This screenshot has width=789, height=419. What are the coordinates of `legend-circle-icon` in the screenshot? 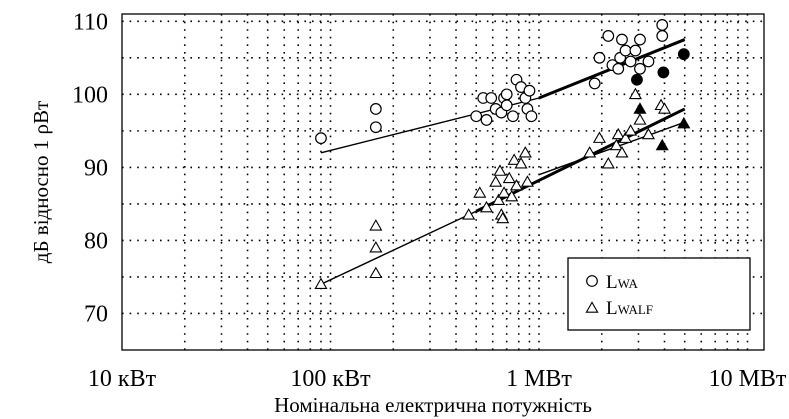 It's located at (592, 281).